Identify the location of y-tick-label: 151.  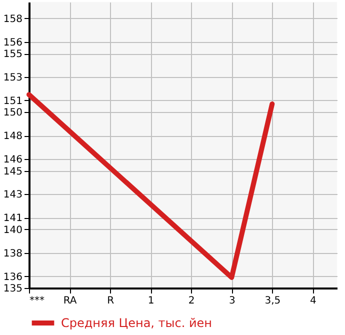
(12, 101).